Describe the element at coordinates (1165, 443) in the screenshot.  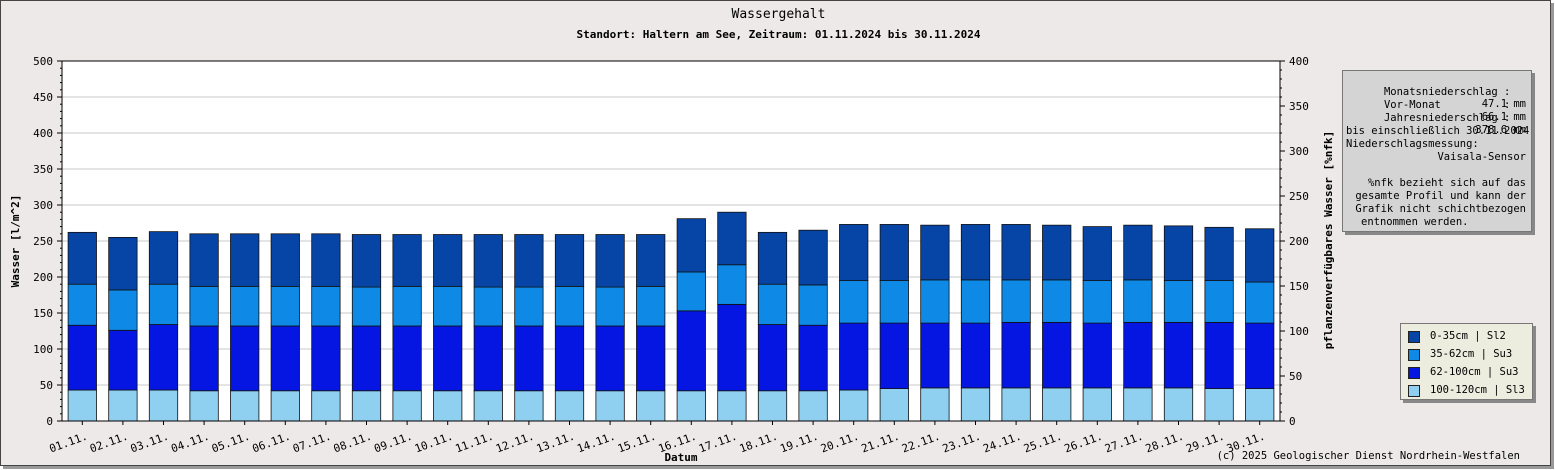
I see `x-tick-label: 28.11.` at that location.